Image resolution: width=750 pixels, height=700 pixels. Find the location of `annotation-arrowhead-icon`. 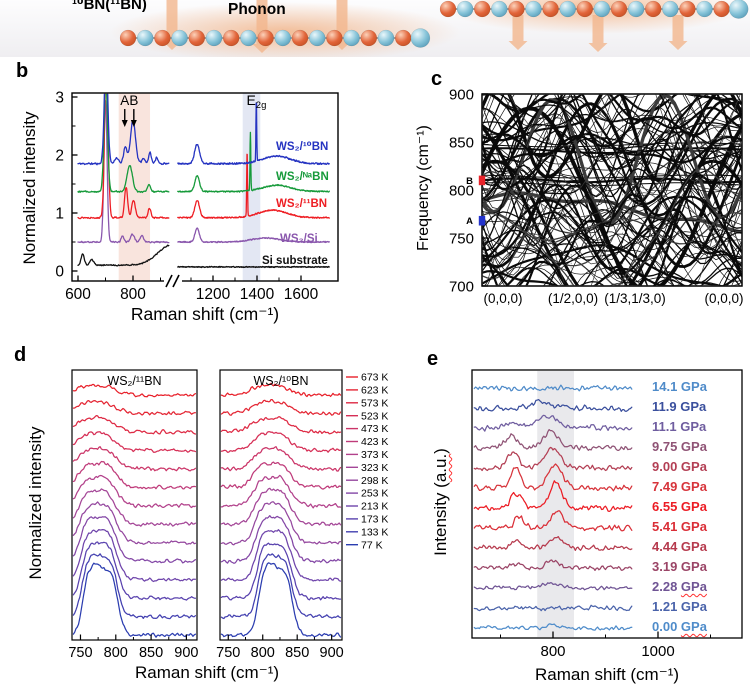

annotation-arrowhead-icon is located at coordinates (133, 123).